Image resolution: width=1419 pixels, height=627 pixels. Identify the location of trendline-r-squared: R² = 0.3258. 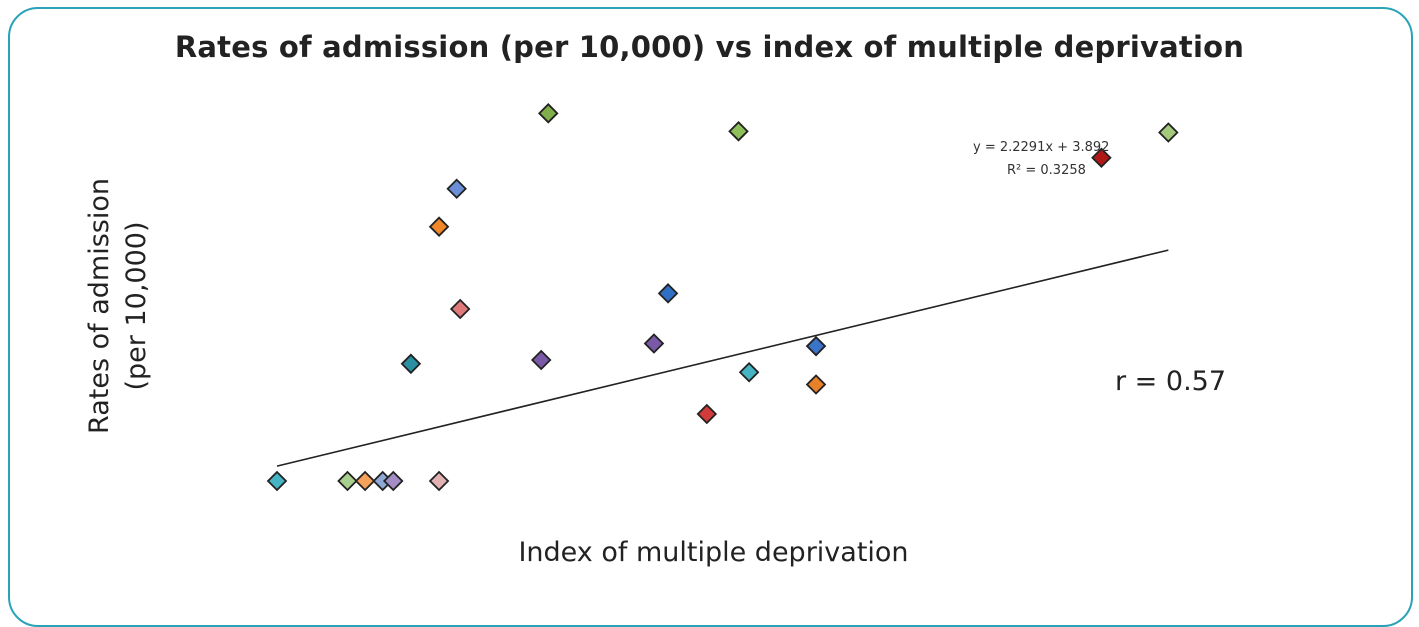
(1046, 170).